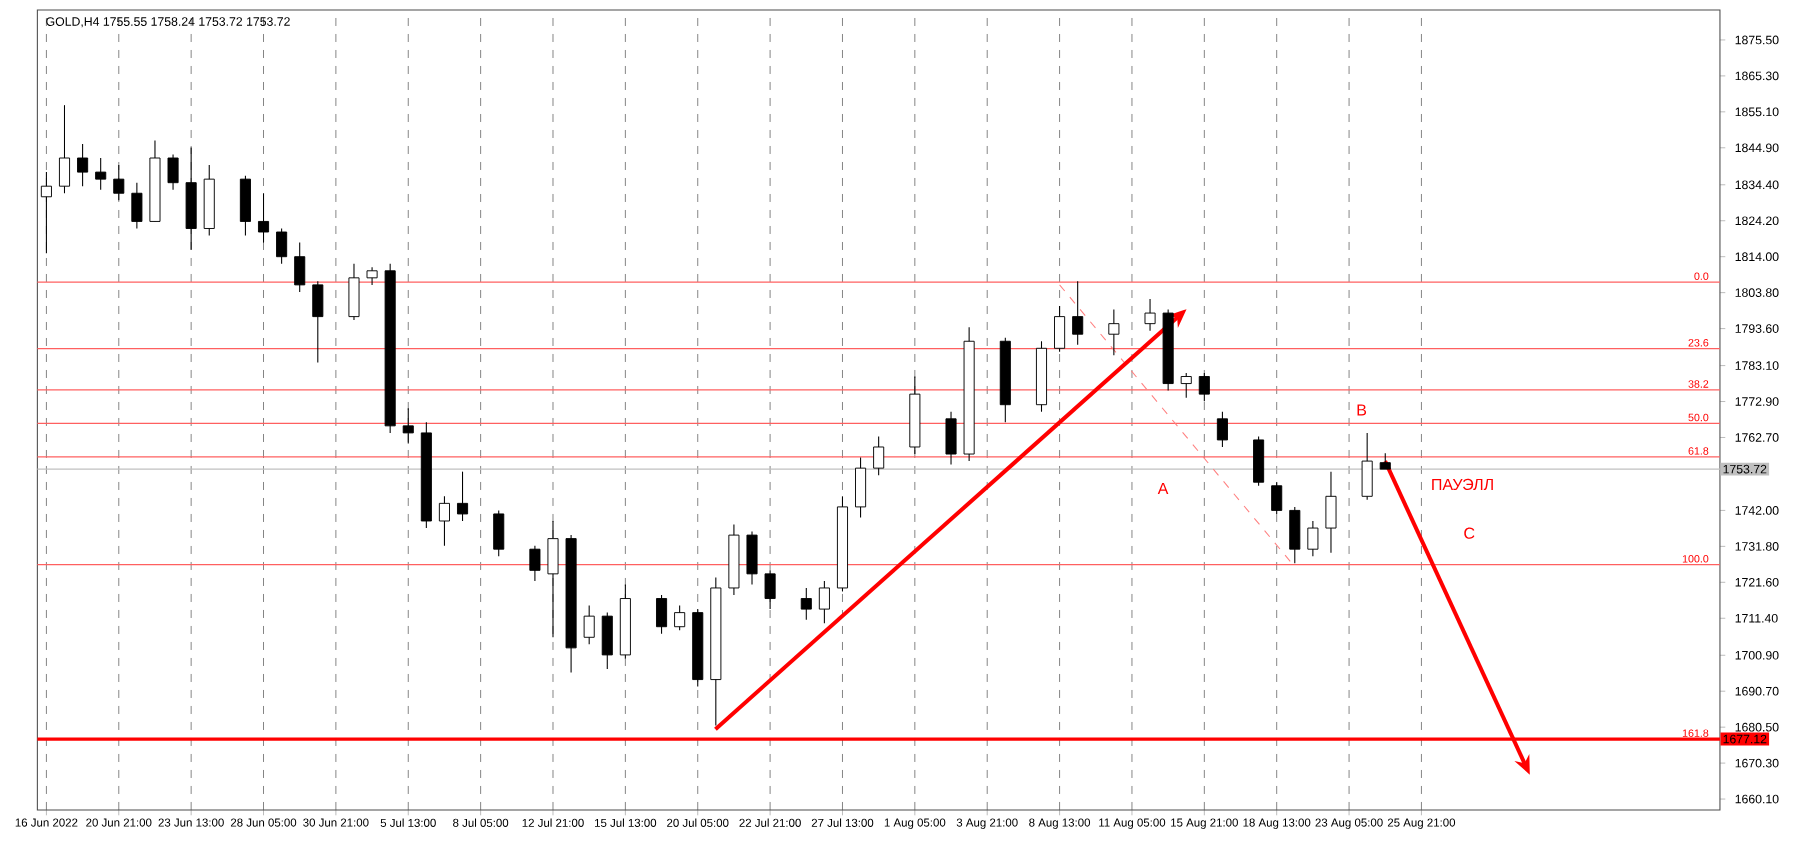 The height and width of the screenshot is (842, 1800). Describe the element at coordinates (1469, 533) in the screenshot. I see `annotation: C` at that location.